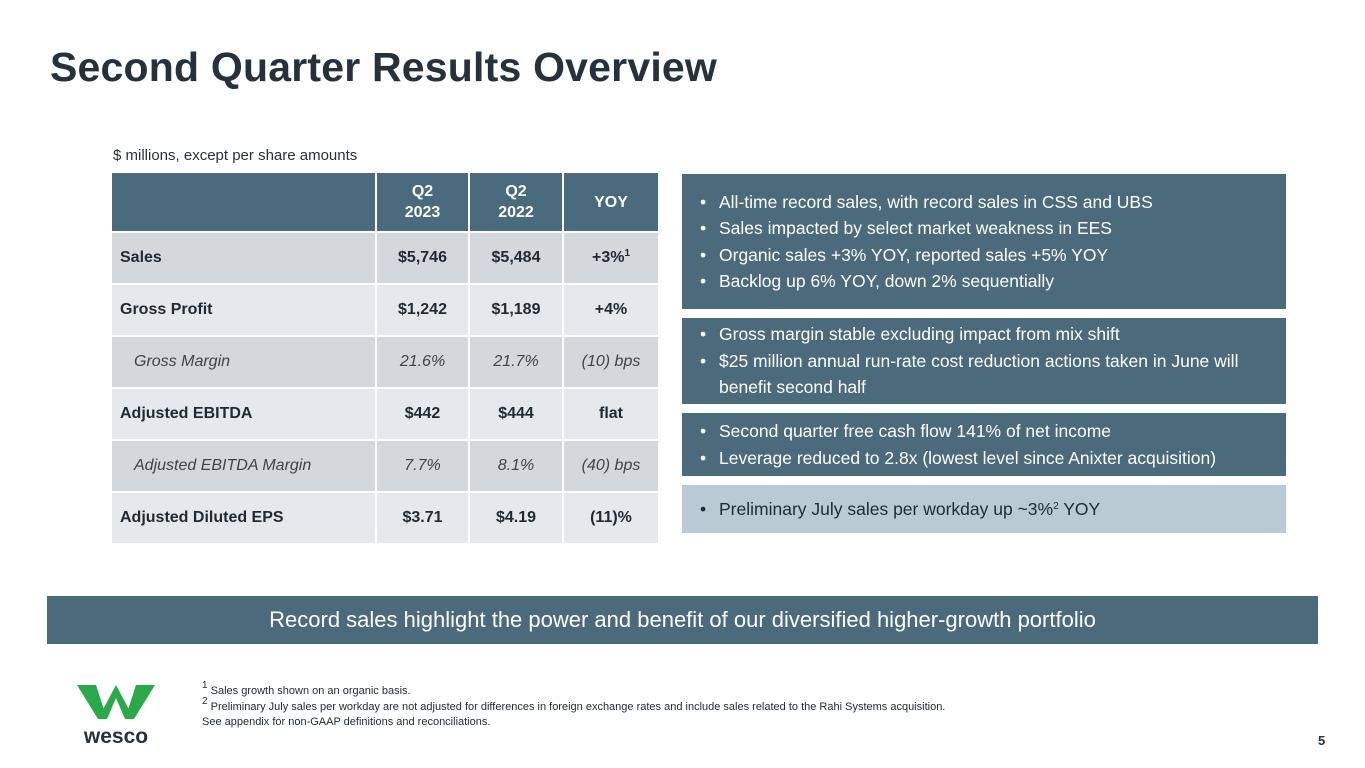 Image resolution: width=1365 pixels, height=768 pixels. I want to click on bullet-item: Backlog up 6% YOY, down 2% sequentially, so click(987, 281).